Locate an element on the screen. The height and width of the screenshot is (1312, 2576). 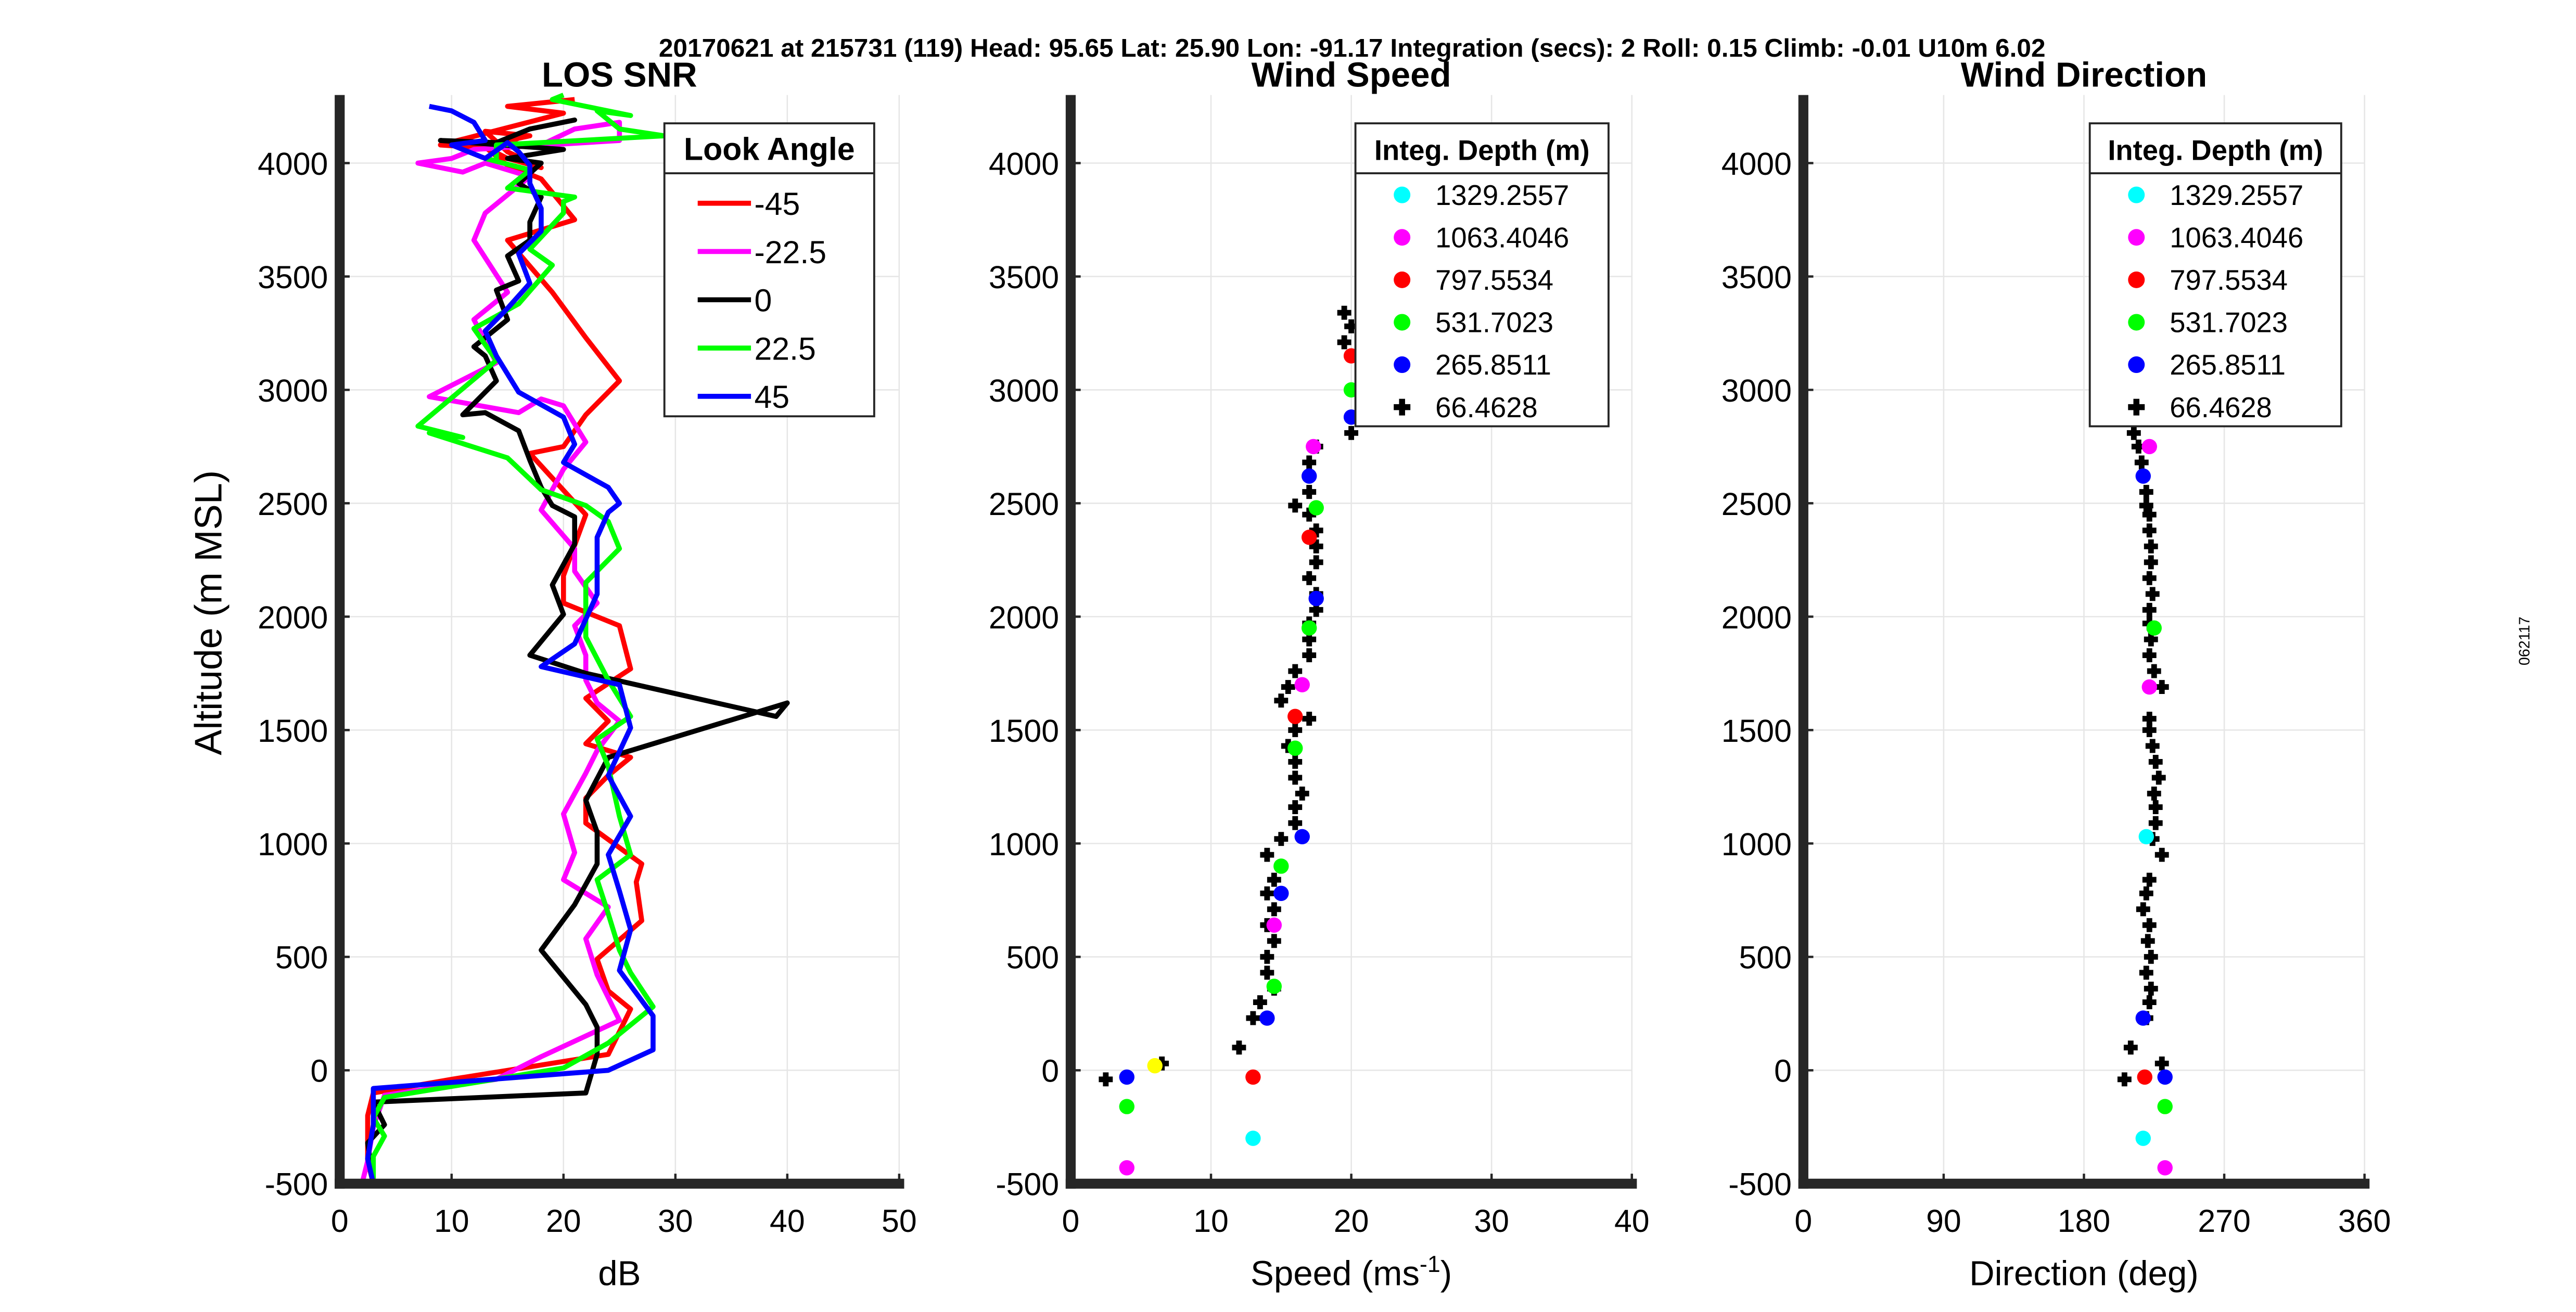
x-tick-label: 50 is located at coordinates (899, 1221).